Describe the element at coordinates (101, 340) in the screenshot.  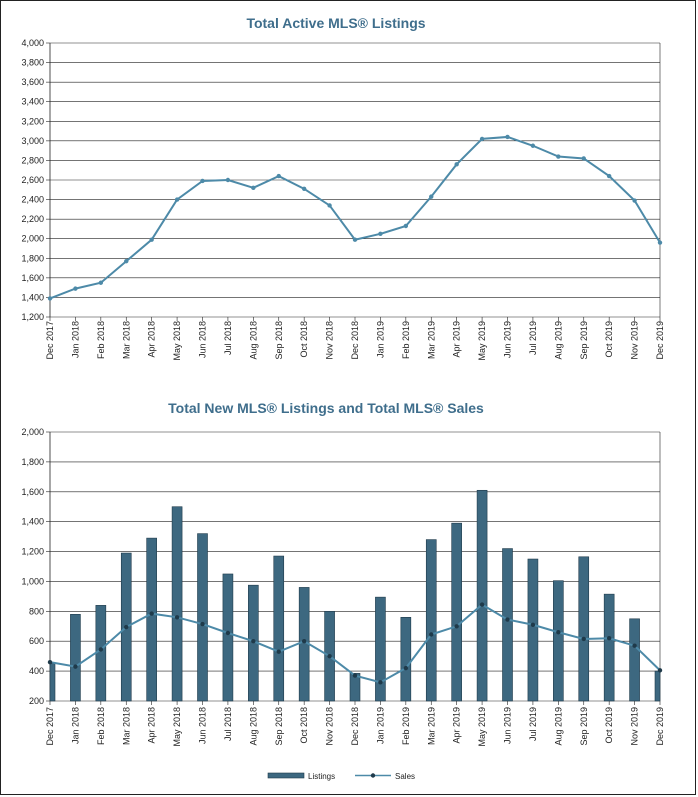
I see `x-tick-label: Feb 2018` at that location.